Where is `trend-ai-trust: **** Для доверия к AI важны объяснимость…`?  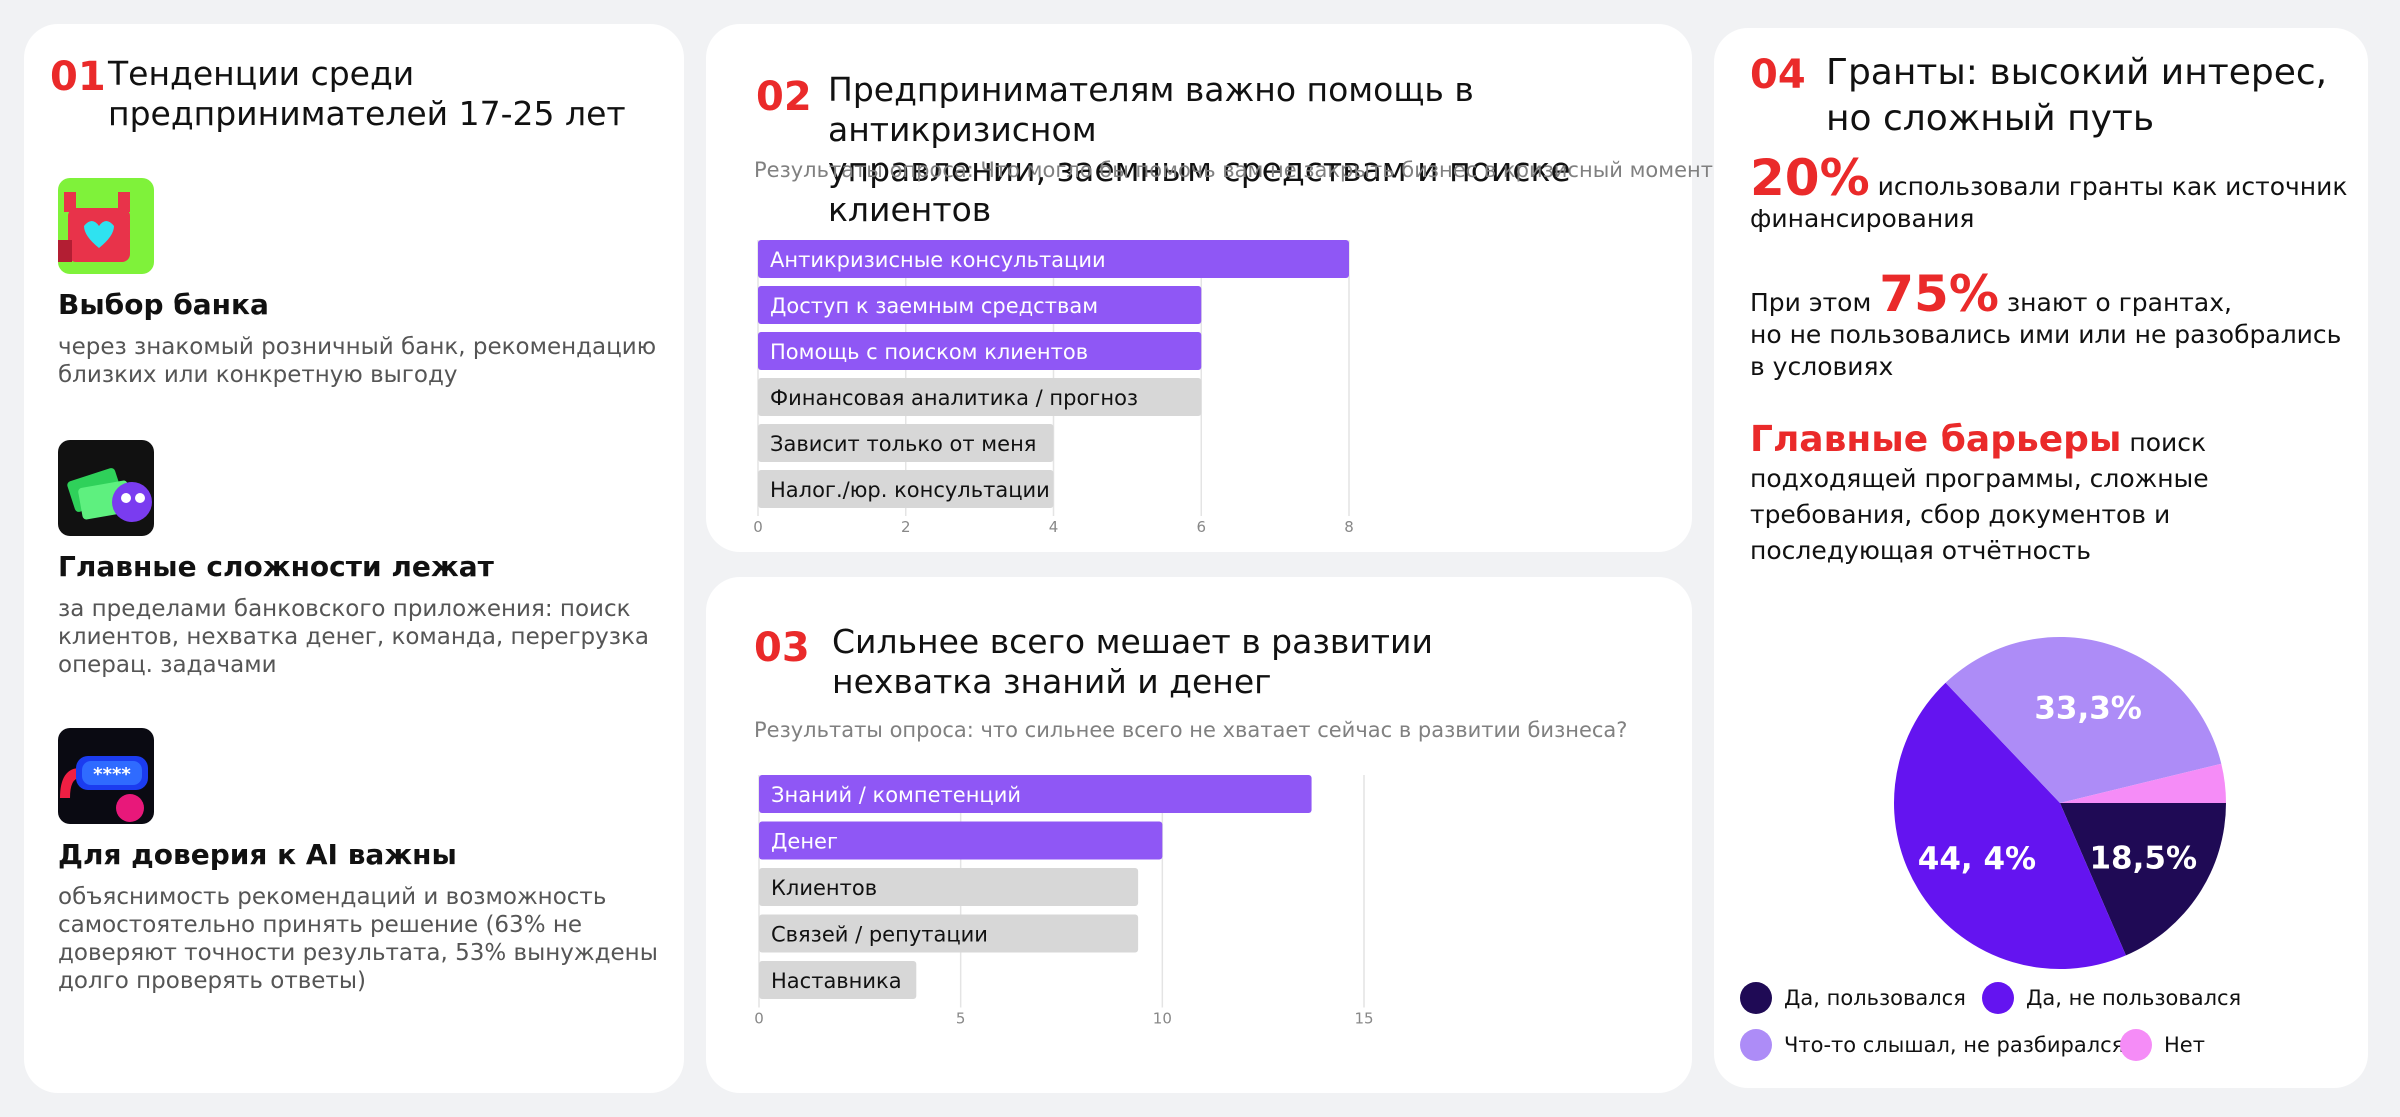 trend-ai-trust: **** Для доверия к AI важны объяснимость… is located at coordinates (358, 861).